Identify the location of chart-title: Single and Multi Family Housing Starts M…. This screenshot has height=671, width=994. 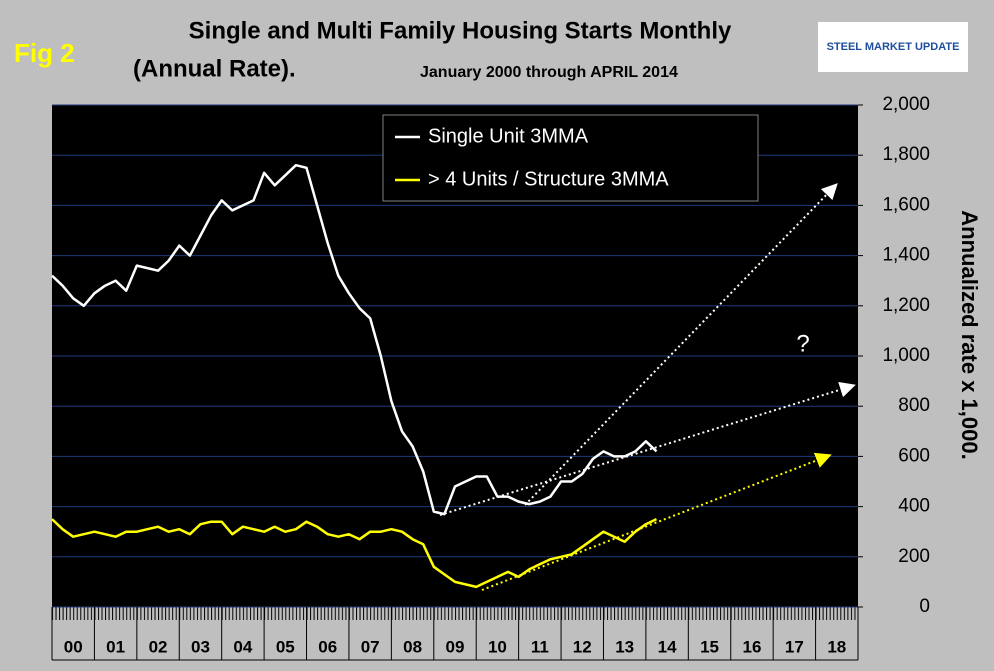
(460, 30).